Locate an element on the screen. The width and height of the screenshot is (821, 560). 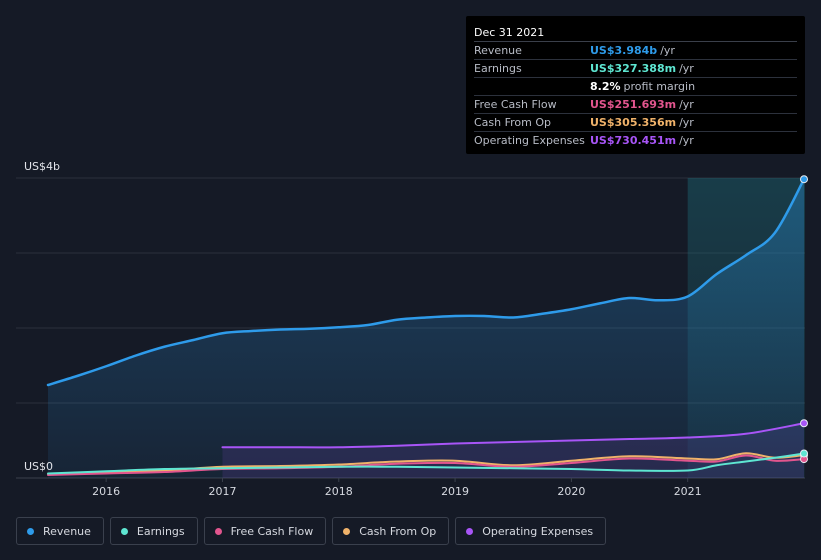
tooltip-row: Cash From Op US$305.356m/yr is located at coordinates (635, 123).